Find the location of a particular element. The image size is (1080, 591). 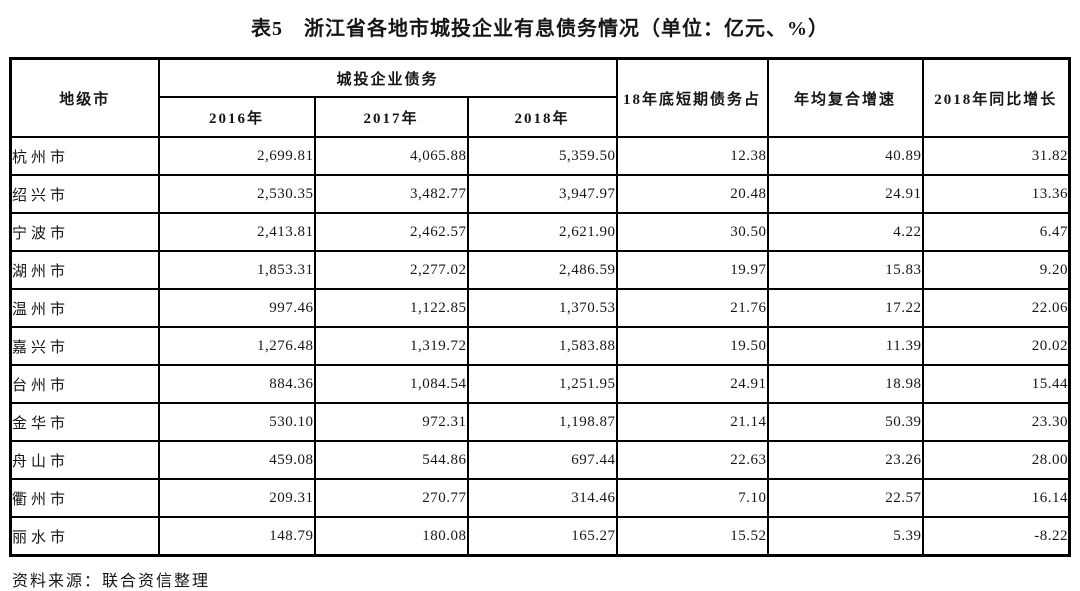

debt-2017-cell: 972.31 is located at coordinates (391, 422).